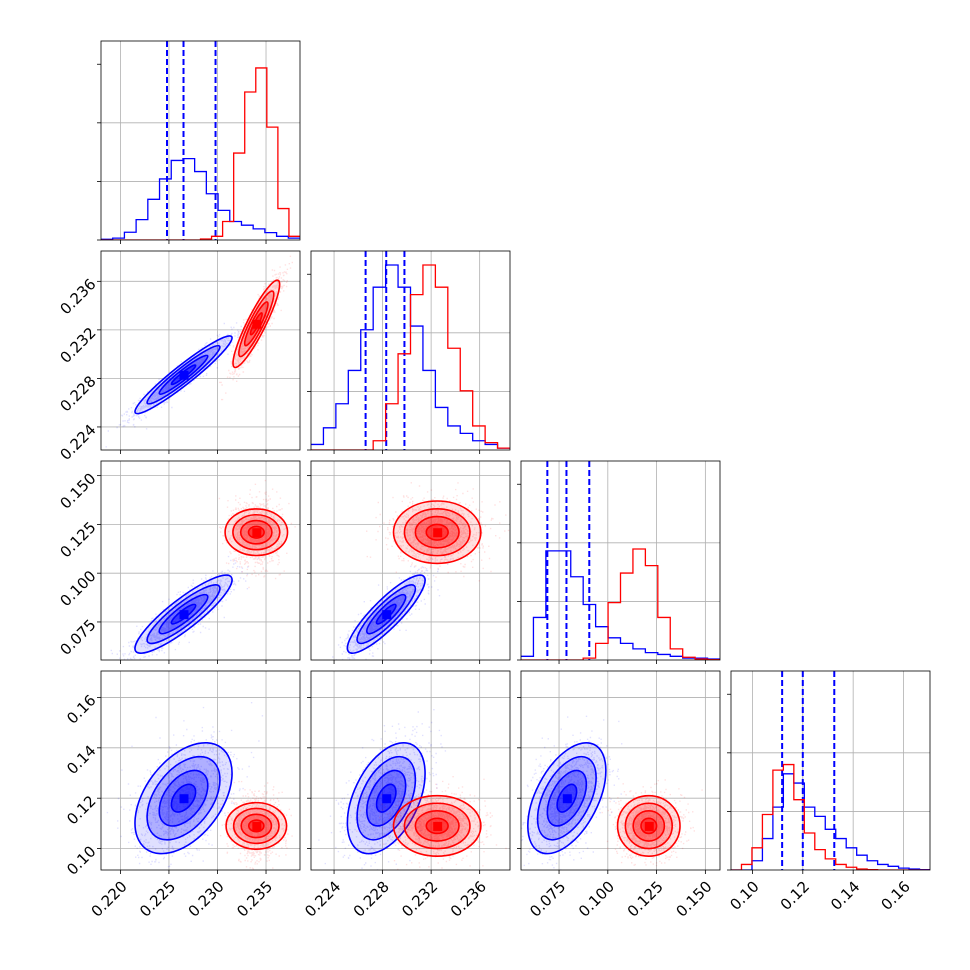  I want to click on y-tick-label: 0.075, so click(77, 637).